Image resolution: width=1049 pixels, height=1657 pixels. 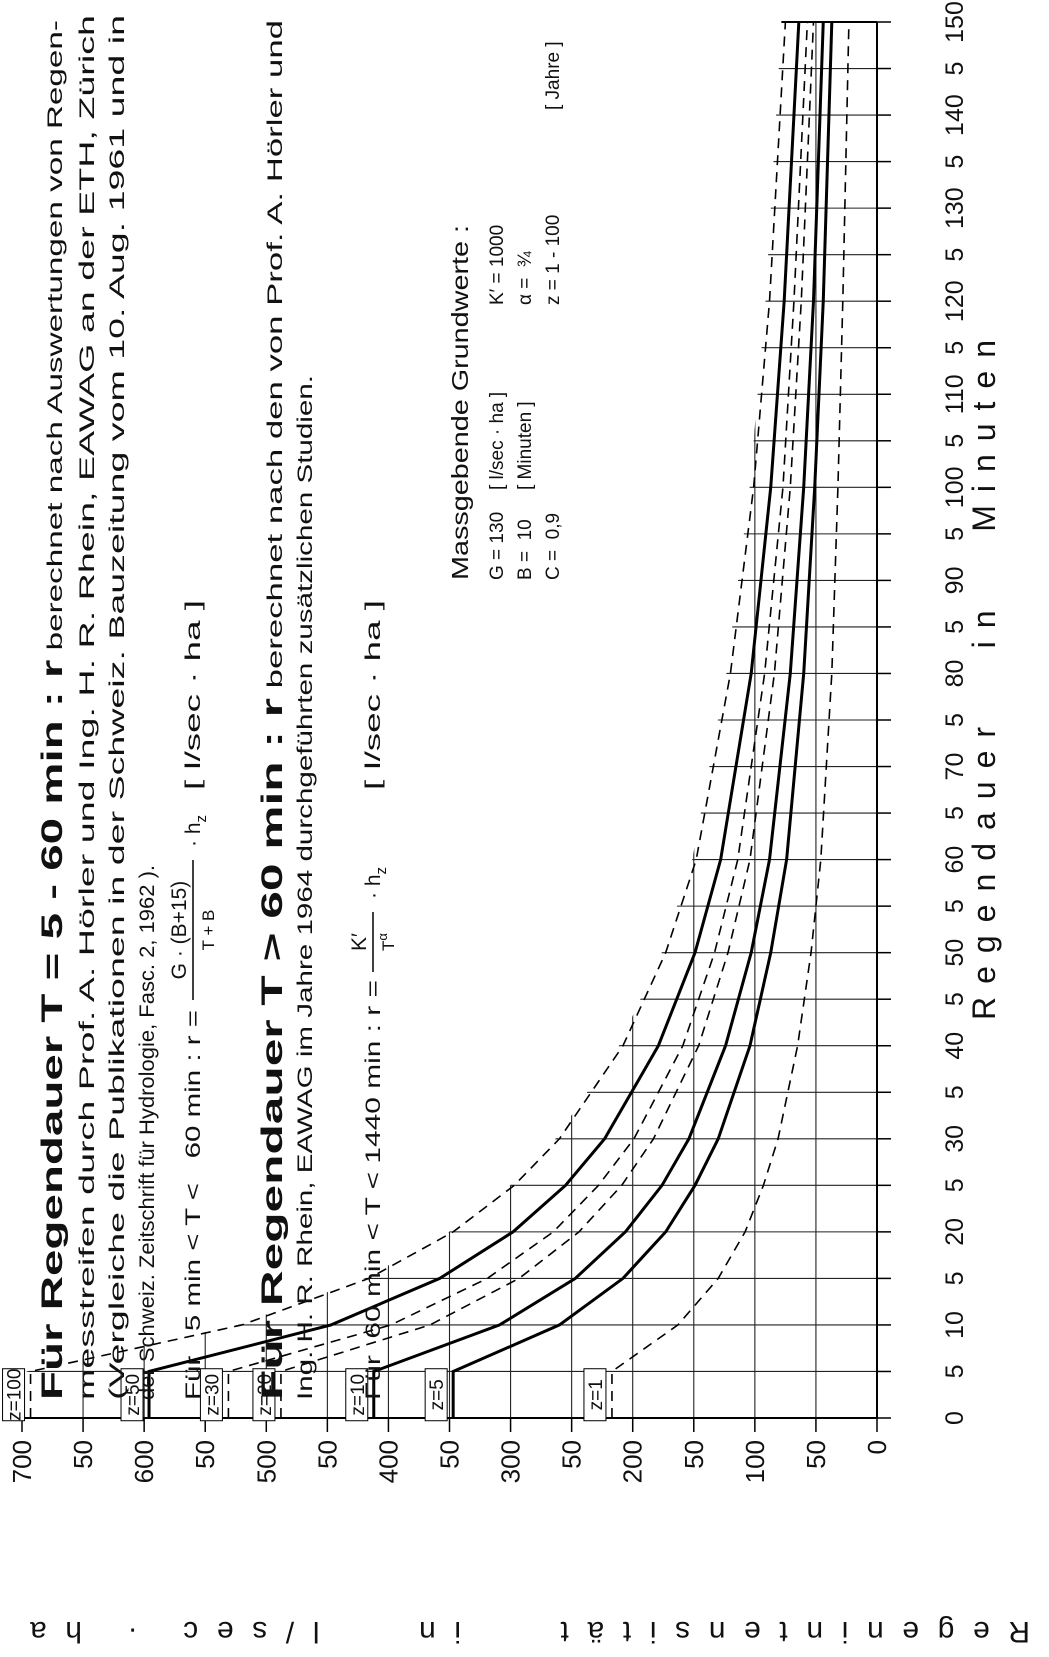 I want to click on constants-title: Massgebende Grundwerte :, so click(x=460, y=402).